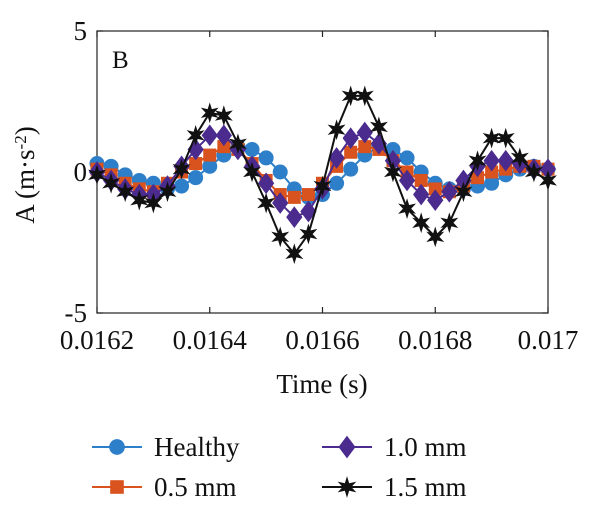 This screenshot has width=600, height=513. What do you see at coordinates (548, 340) in the screenshot?
I see `x-tick-label: 0.017` at bounding box center [548, 340].